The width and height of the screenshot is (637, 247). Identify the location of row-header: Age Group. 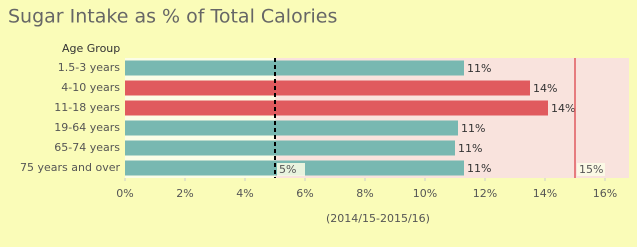
(91, 48).